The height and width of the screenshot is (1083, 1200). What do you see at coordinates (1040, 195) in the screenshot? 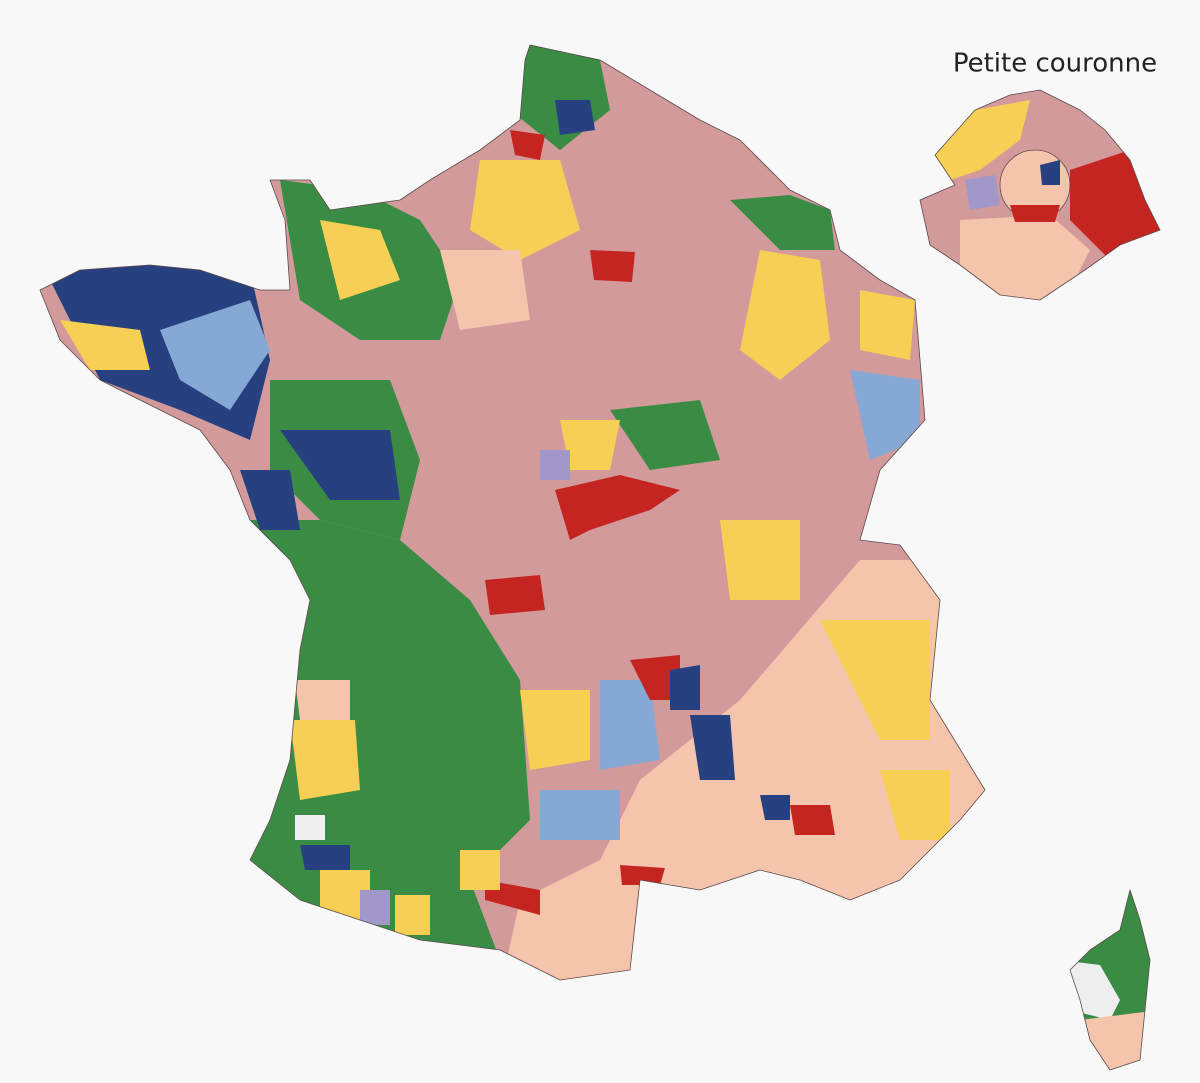
I see `inset-outline` at bounding box center [1040, 195].